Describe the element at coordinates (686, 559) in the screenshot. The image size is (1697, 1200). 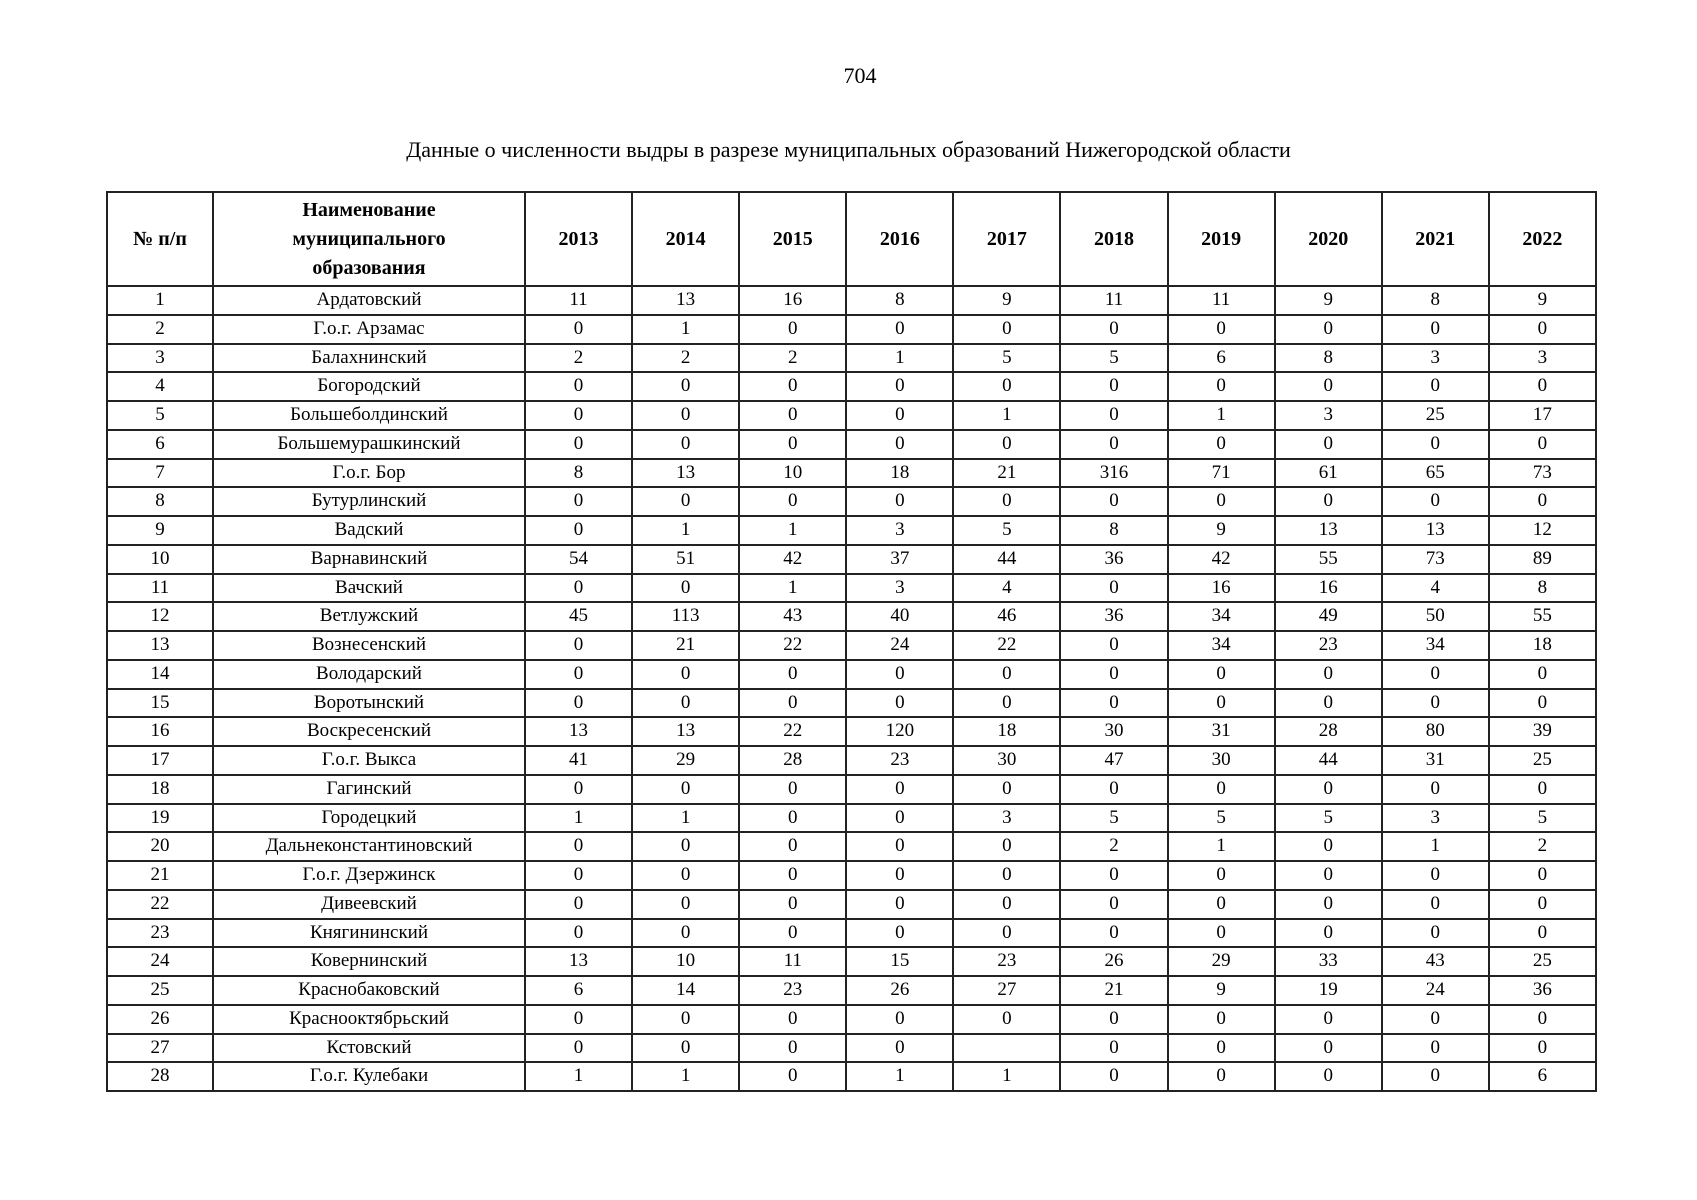
I see `count-value-cell: 51` at that location.